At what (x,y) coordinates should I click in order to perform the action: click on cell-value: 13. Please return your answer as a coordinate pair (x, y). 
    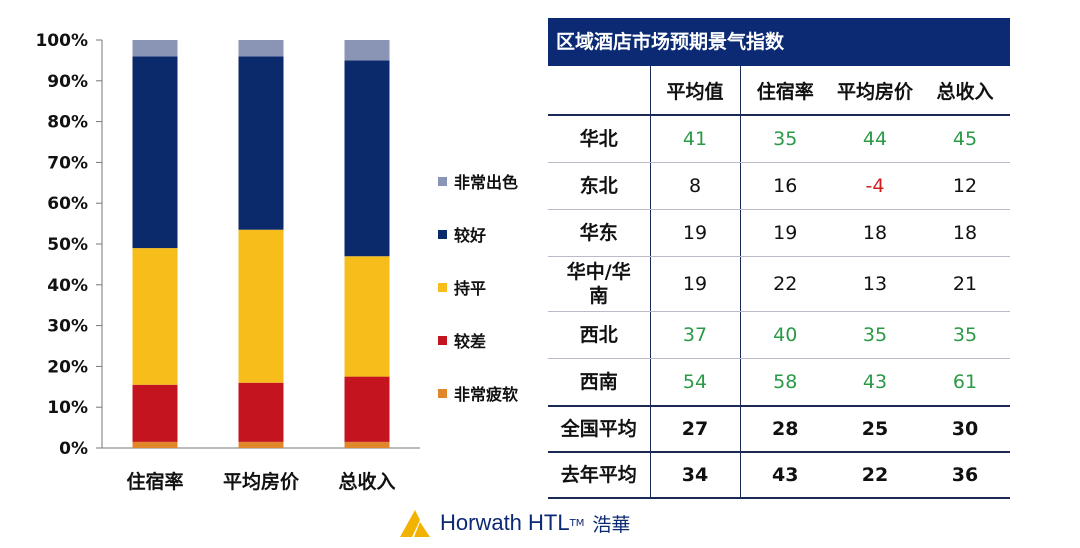
    Looking at the image, I should click on (875, 284).